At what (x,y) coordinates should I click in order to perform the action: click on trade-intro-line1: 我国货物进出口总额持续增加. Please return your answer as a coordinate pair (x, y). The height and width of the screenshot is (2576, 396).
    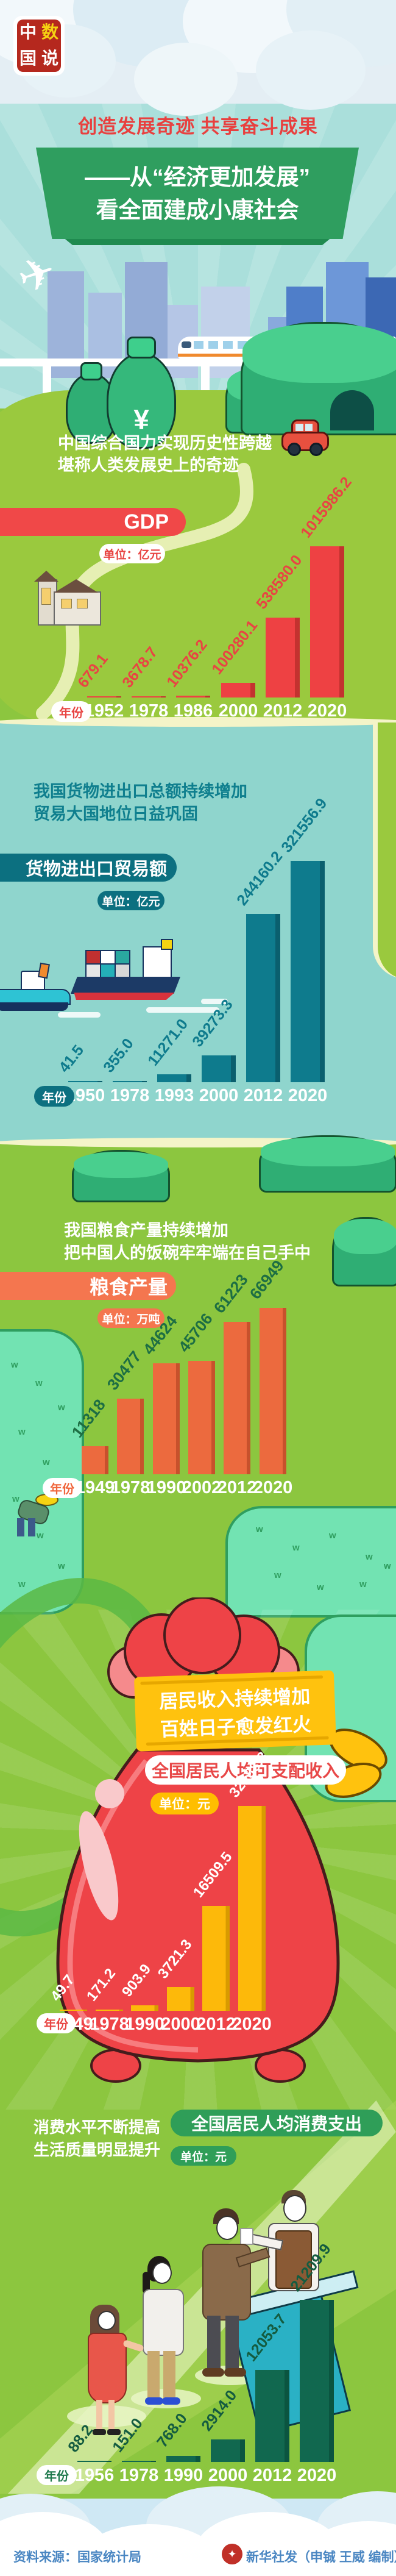
    Looking at the image, I should click on (140, 792).